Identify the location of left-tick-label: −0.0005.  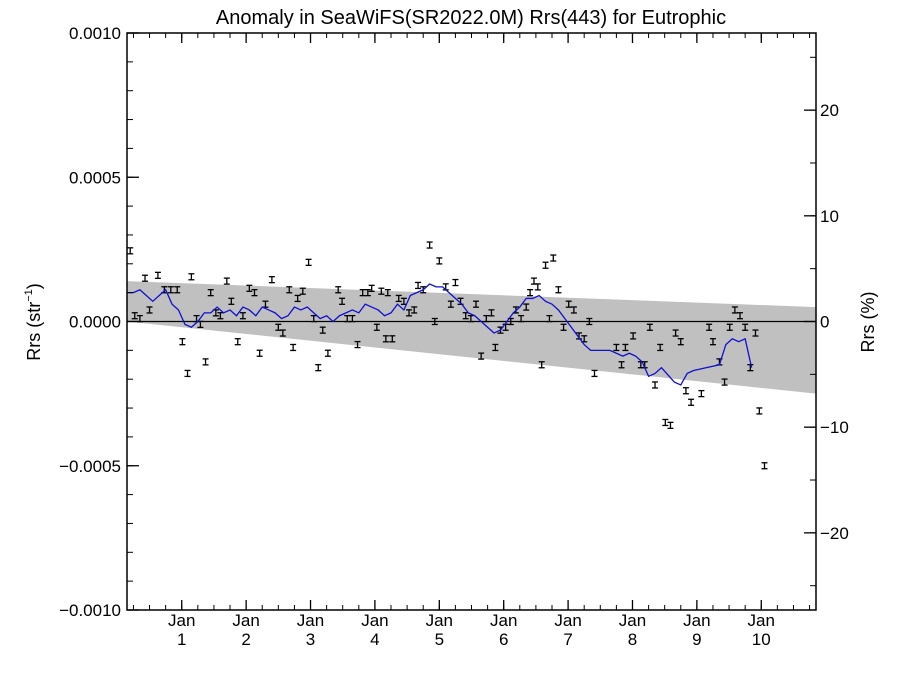
(90, 466).